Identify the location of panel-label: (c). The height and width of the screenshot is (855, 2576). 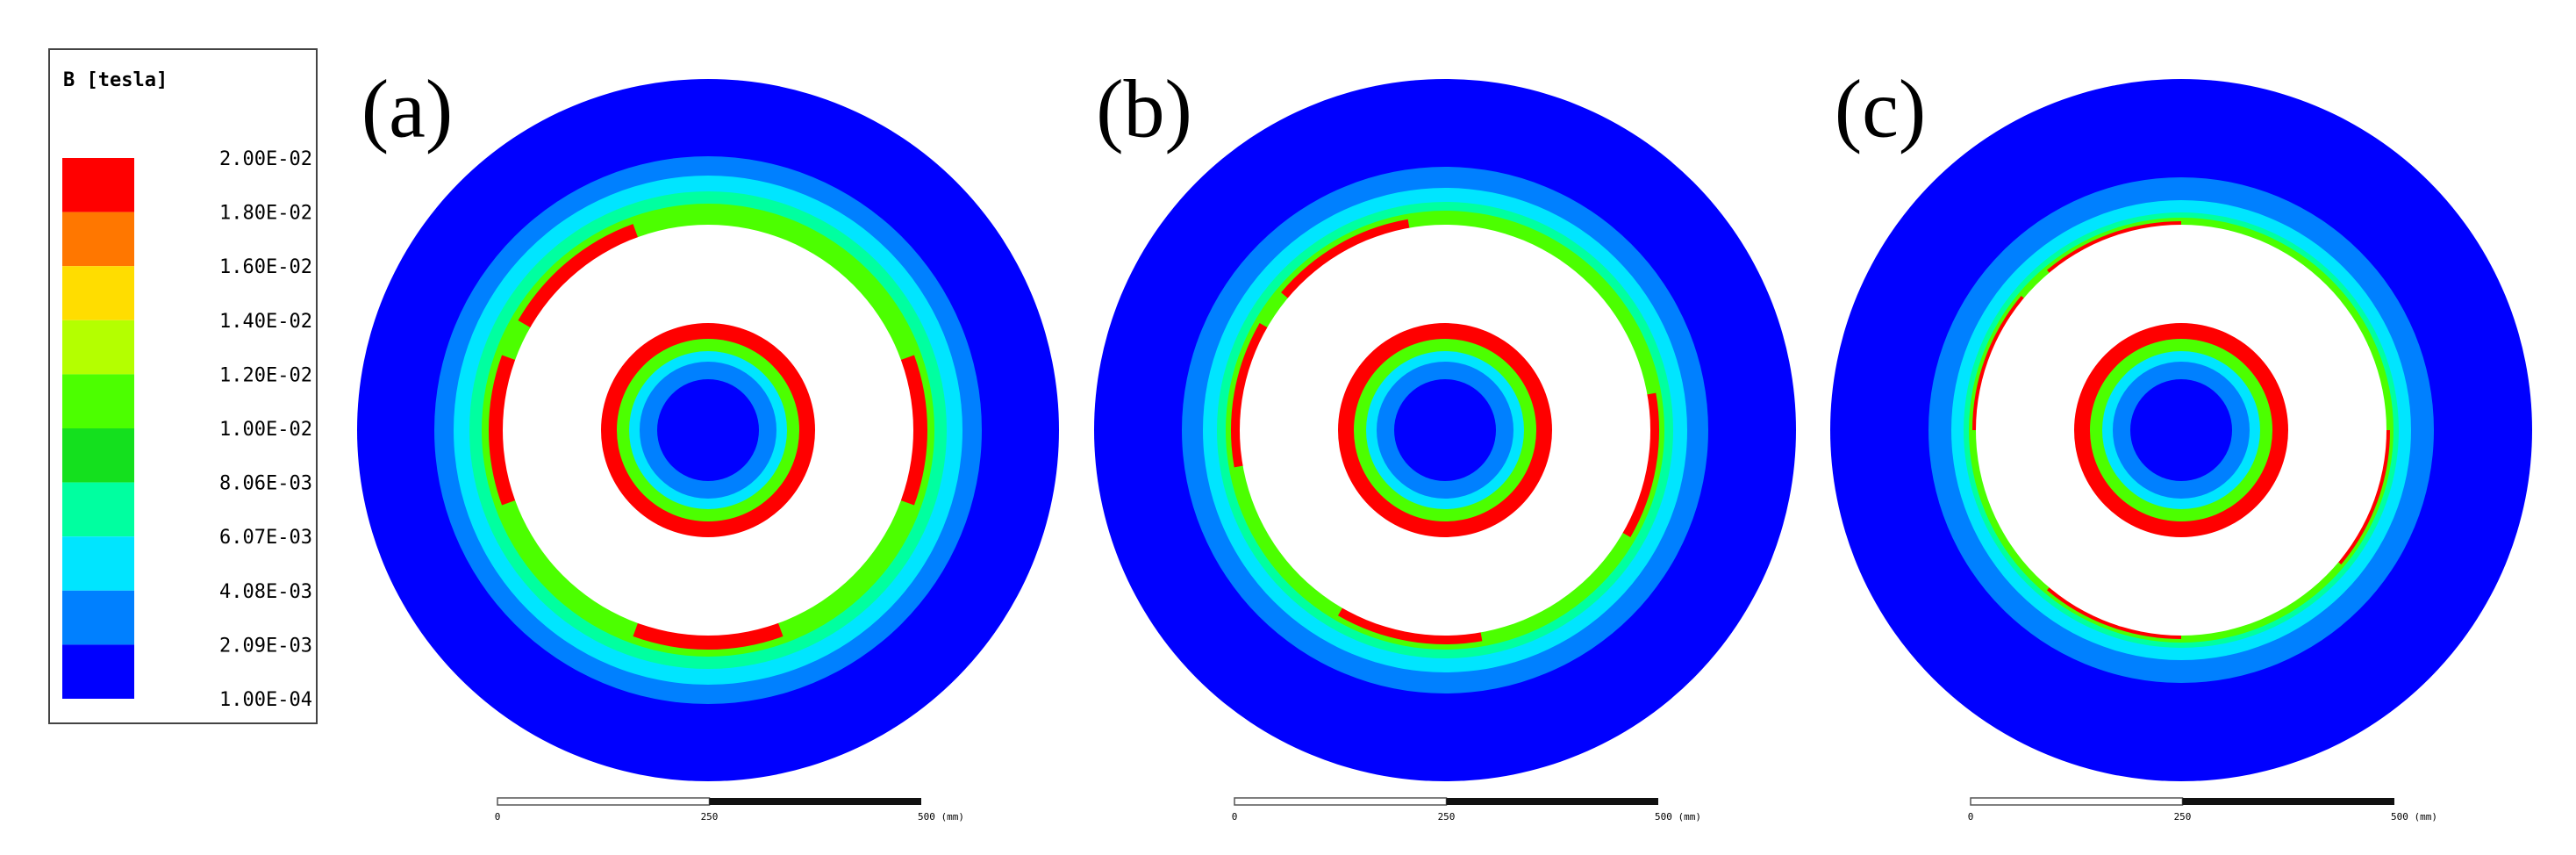
(1880, 109).